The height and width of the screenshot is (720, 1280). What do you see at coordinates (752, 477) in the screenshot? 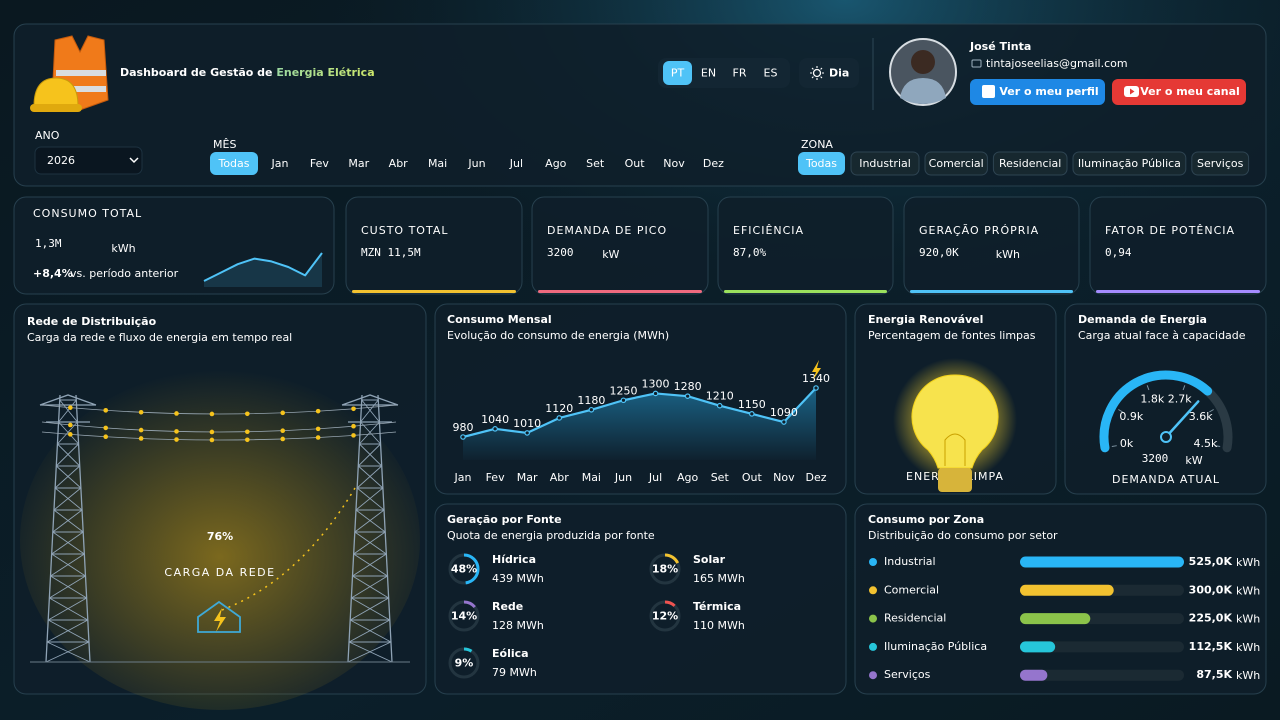
I see `x-tick-label: Out` at bounding box center [752, 477].